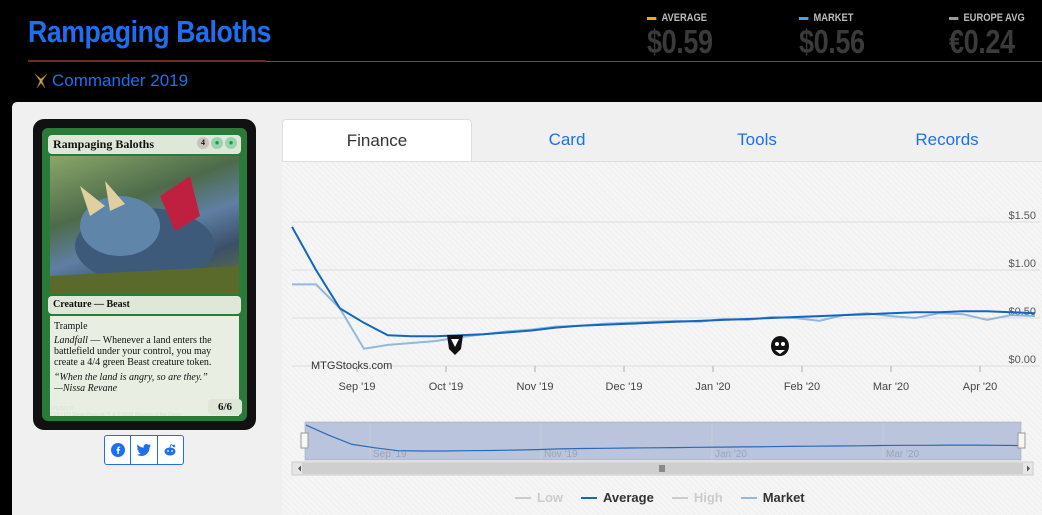 Image resolution: width=1042 pixels, height=515 pixels. Describe the element at coordinates (832, 41) in the screenshot. I see `price-value: $0.56` at that location.